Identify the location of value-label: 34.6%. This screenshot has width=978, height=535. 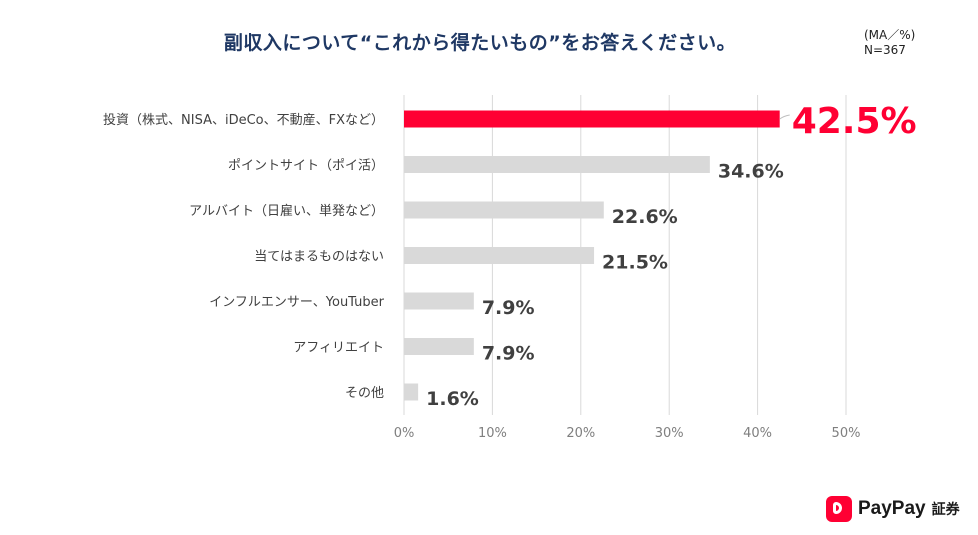
(751, 172).